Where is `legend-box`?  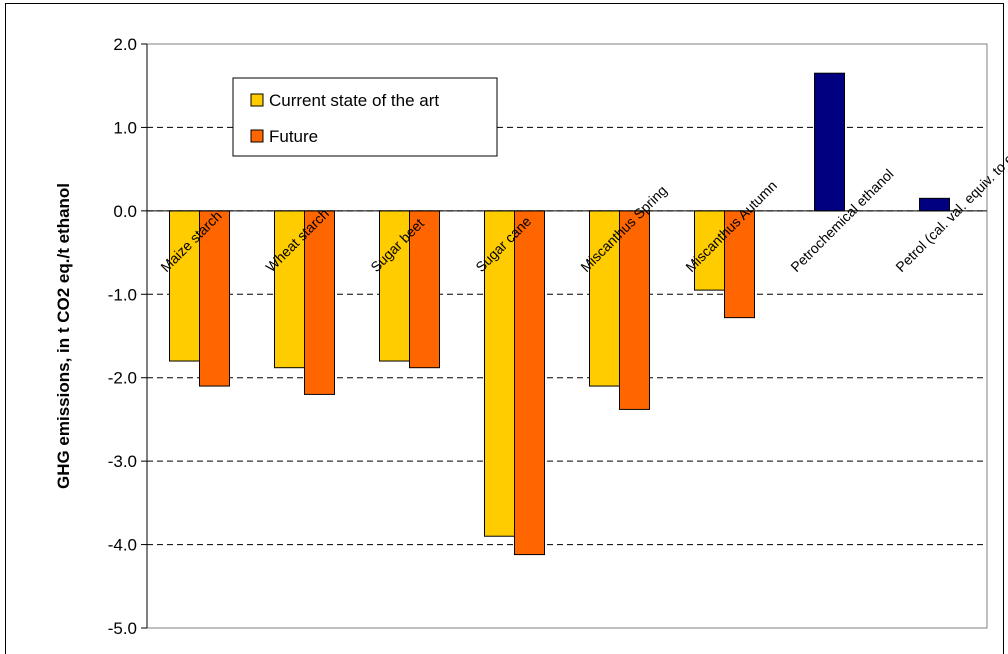 legend-box is located at coordinates (365, 117).